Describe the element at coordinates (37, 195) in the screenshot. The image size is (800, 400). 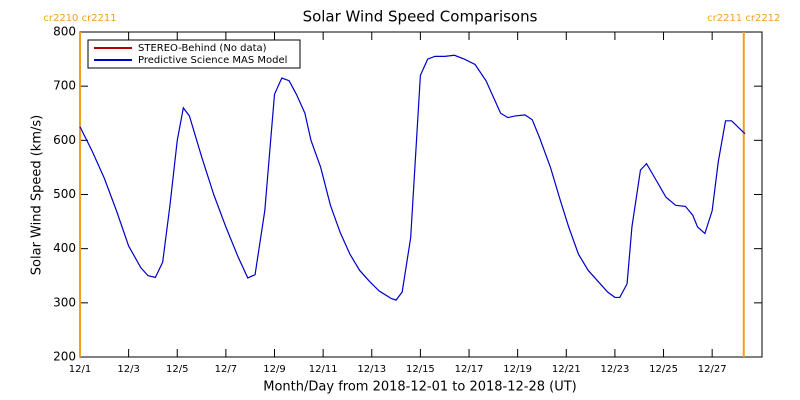
I see `y-axis-label: Solar Wind Speed (km/s)` at that location.